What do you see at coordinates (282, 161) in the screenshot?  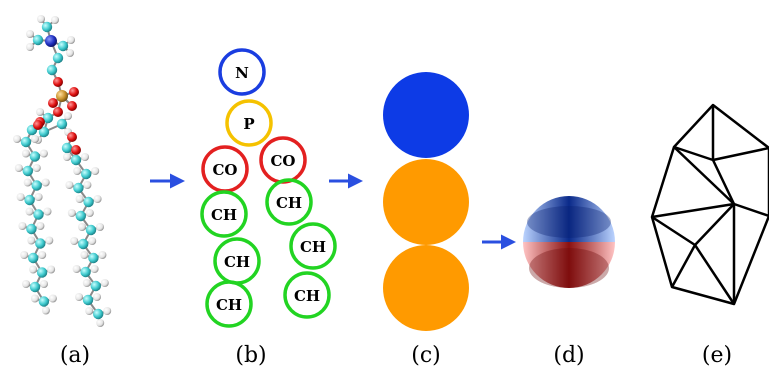 I see `carbonyl-bead-right-label: CO` at bounding box center [282, 161].